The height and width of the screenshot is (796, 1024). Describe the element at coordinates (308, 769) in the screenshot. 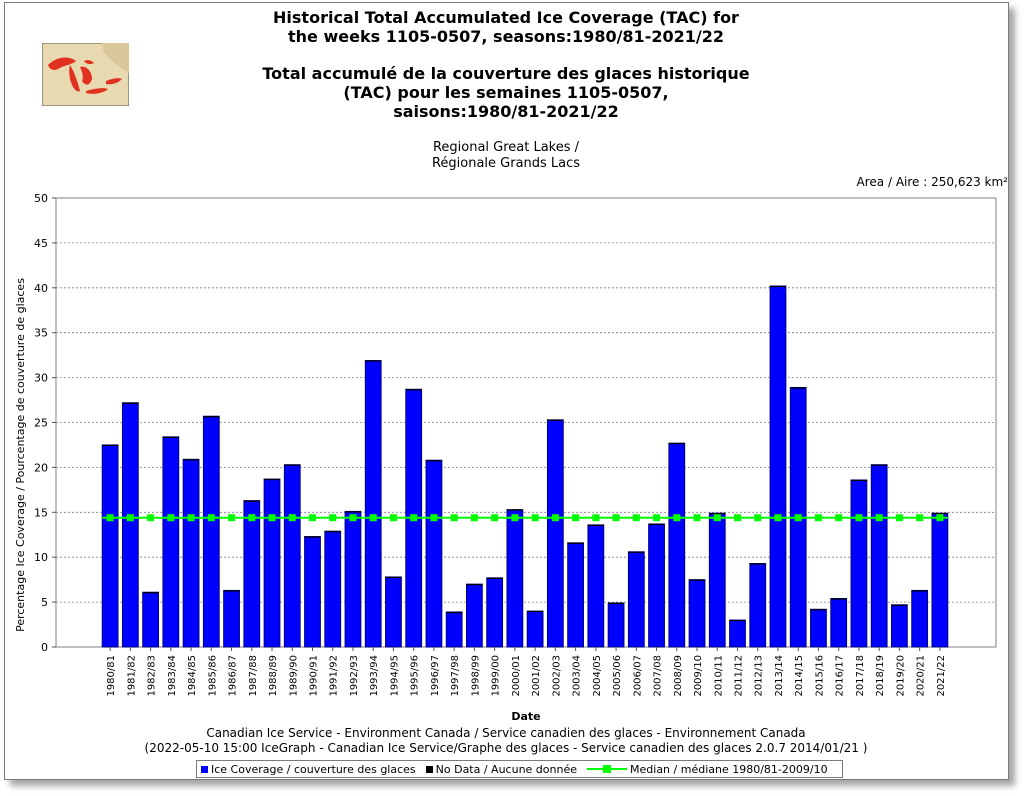

I see `legend-ice: Ice Coverage / couverture des glaces` at that location.